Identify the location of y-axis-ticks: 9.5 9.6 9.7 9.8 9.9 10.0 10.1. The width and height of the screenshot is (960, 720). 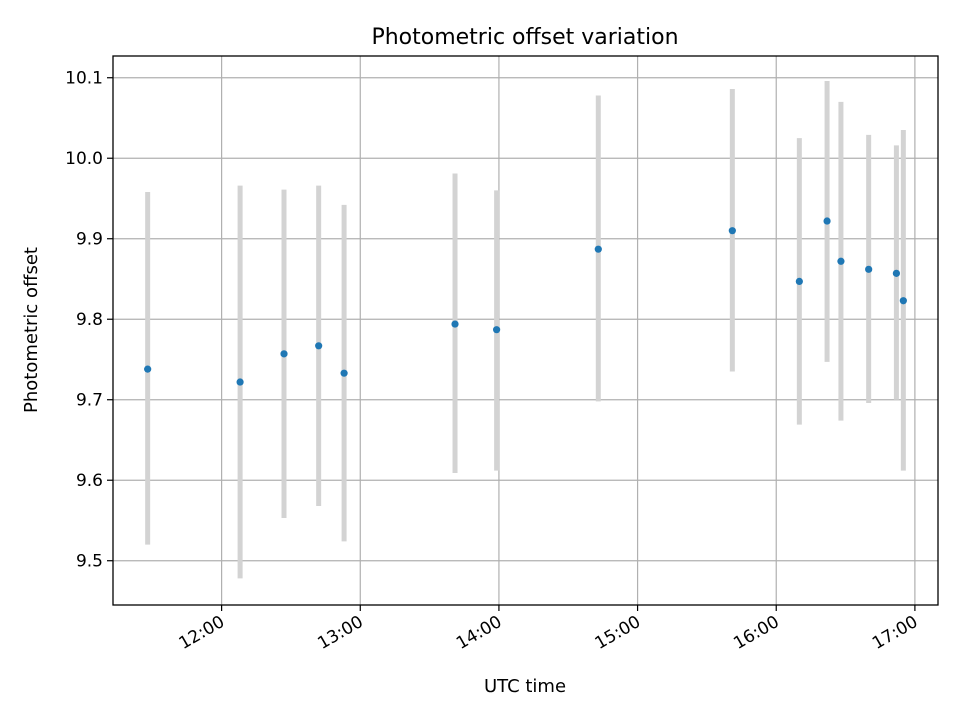
(89, 320).